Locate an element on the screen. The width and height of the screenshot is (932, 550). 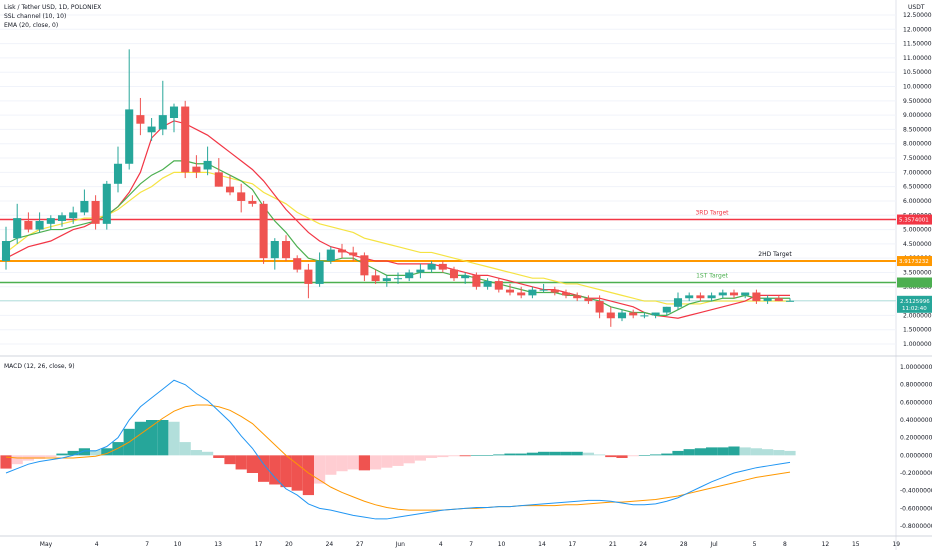
svg-text: 3.9173232 is located at coordinates (914, 262).